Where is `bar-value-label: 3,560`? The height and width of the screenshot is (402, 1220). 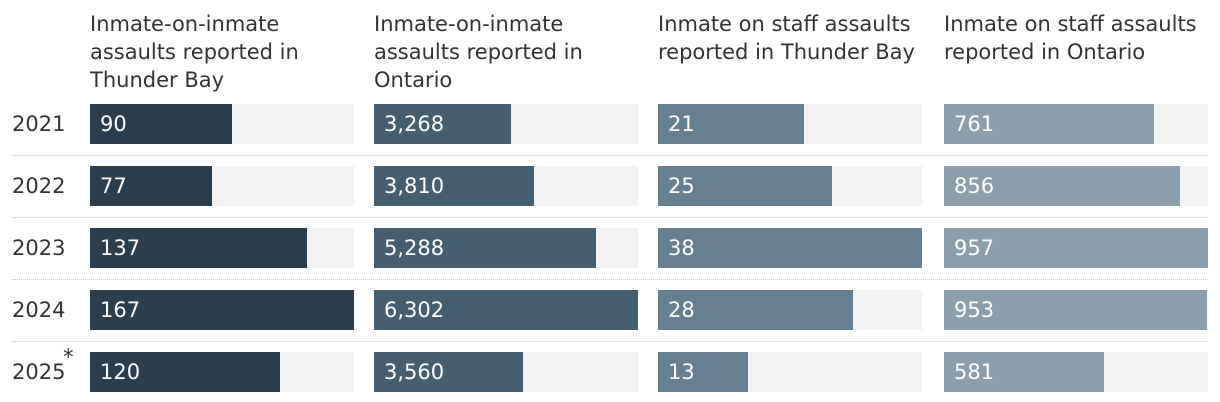 bar-value-label: 3,560 is located at coordinates (414, 372).